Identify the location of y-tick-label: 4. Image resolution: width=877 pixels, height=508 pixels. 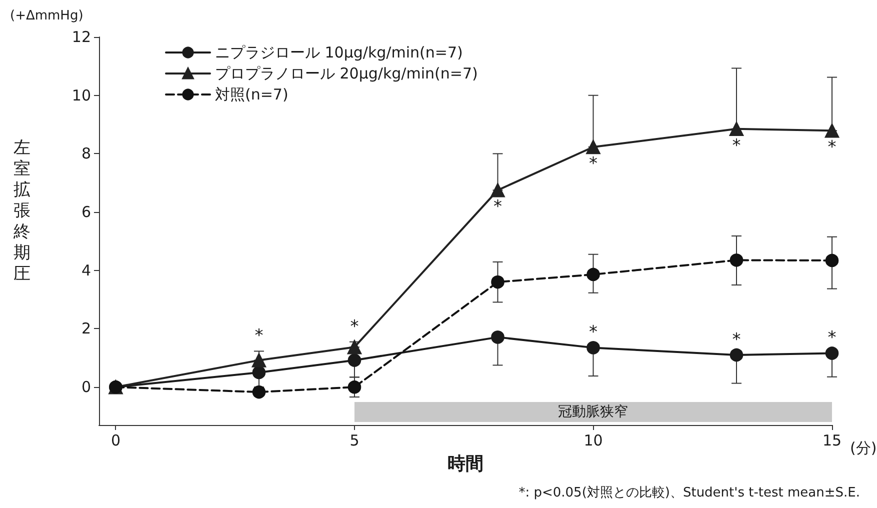
(86, 270).